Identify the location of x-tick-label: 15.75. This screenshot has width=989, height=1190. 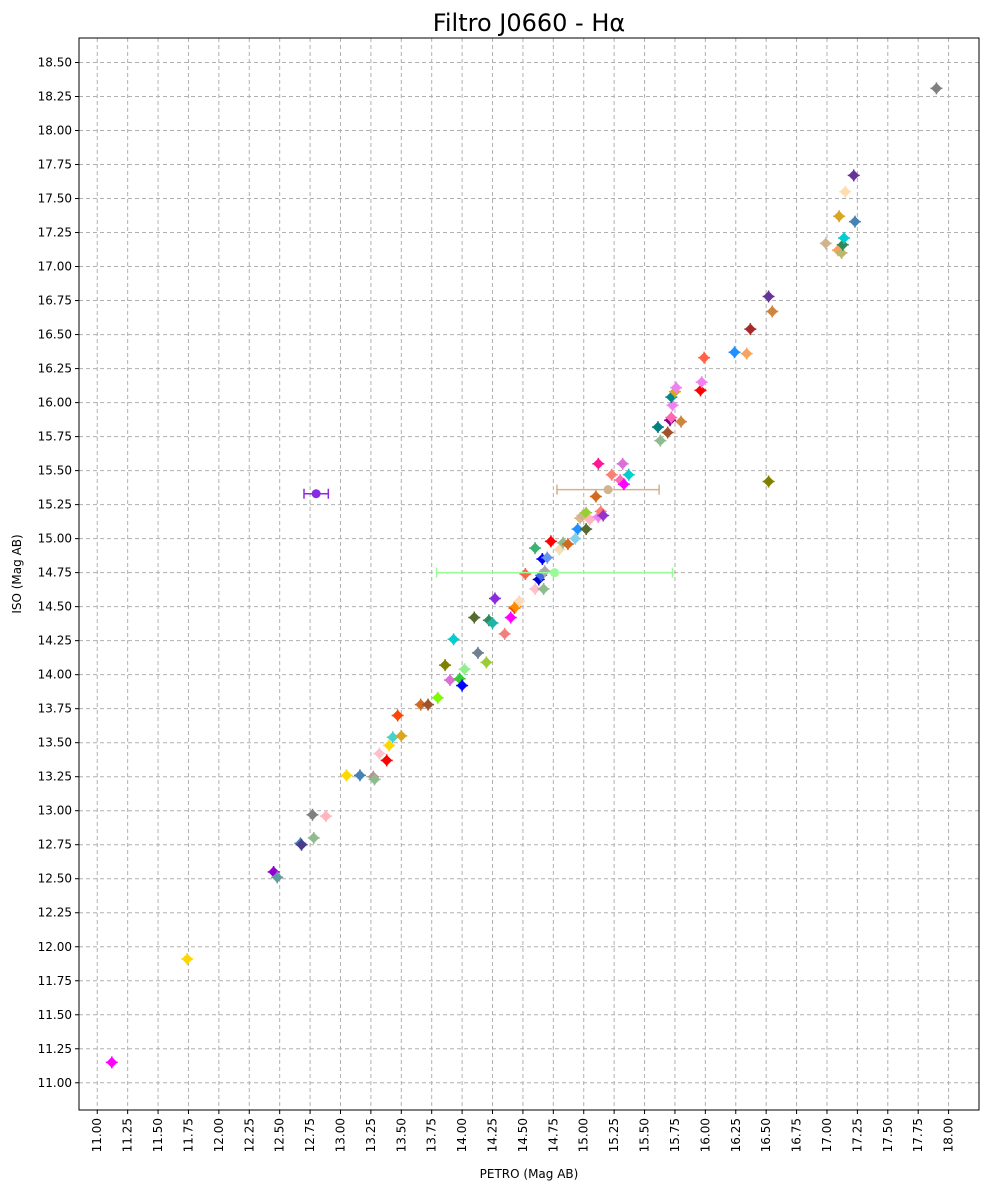
(675, 1135).